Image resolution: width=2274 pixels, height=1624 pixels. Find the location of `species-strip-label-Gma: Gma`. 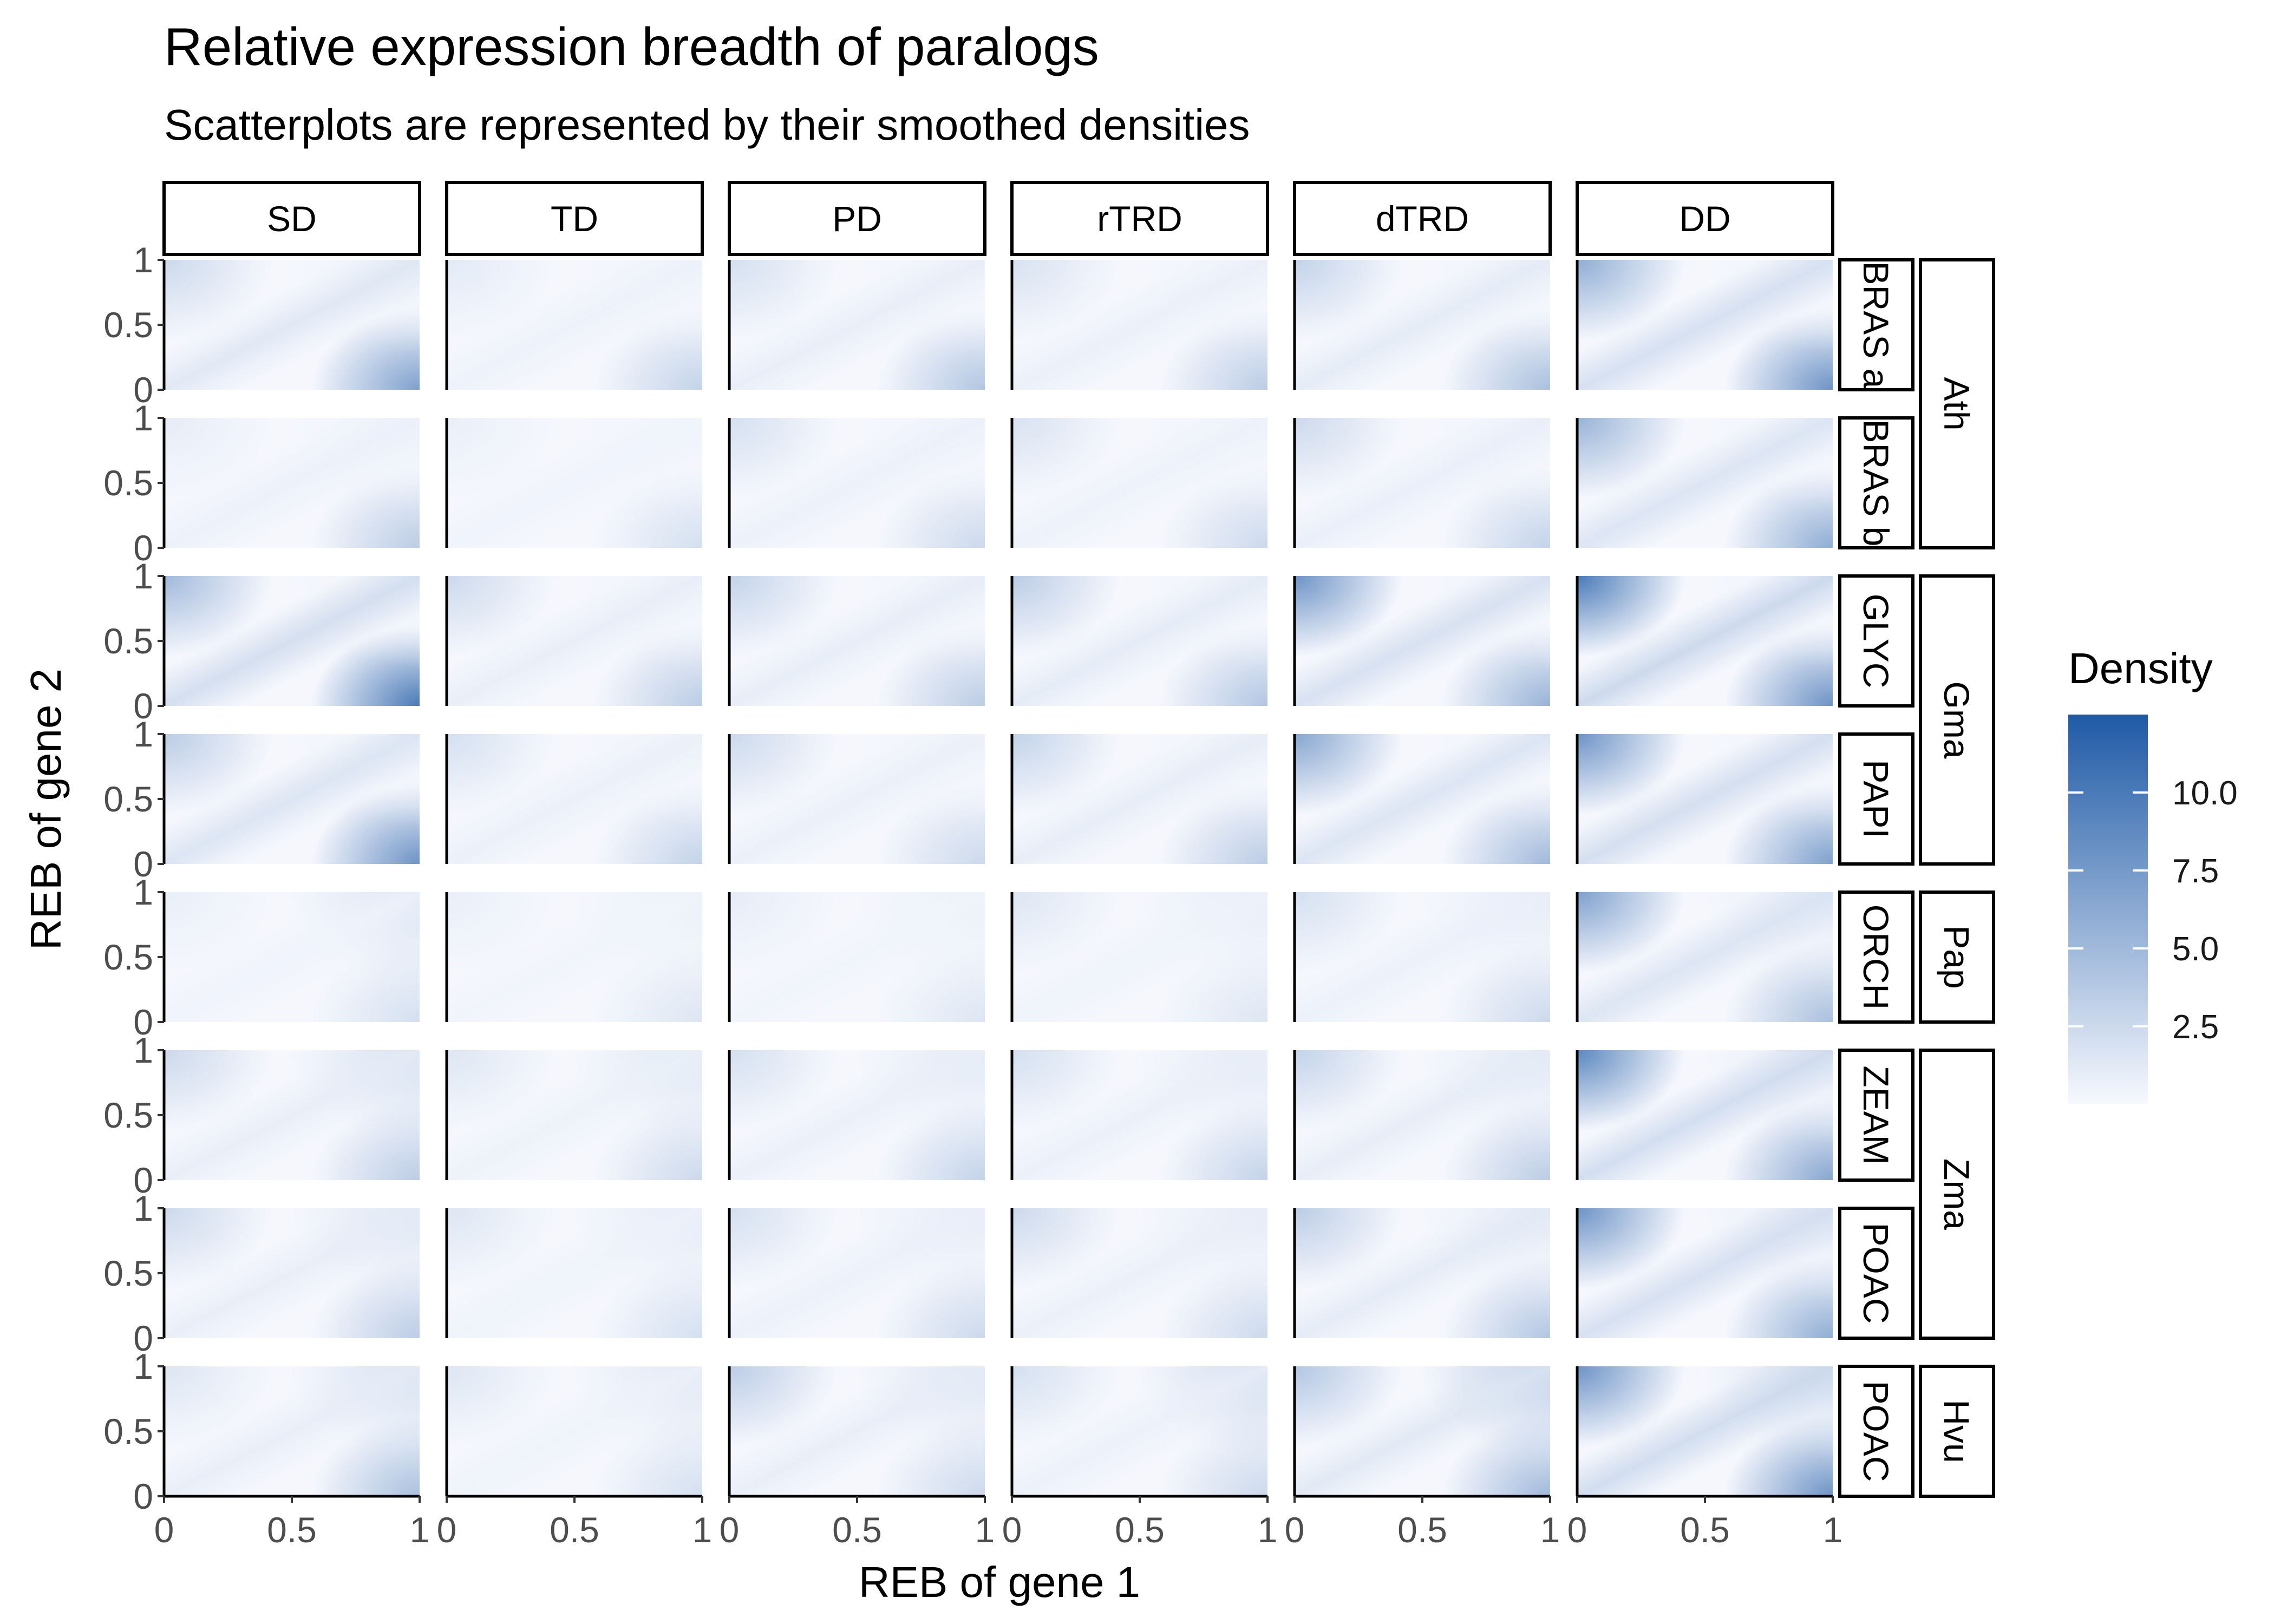

species-strip-label-Gma: Gma is located at coordinates (1957, 719).